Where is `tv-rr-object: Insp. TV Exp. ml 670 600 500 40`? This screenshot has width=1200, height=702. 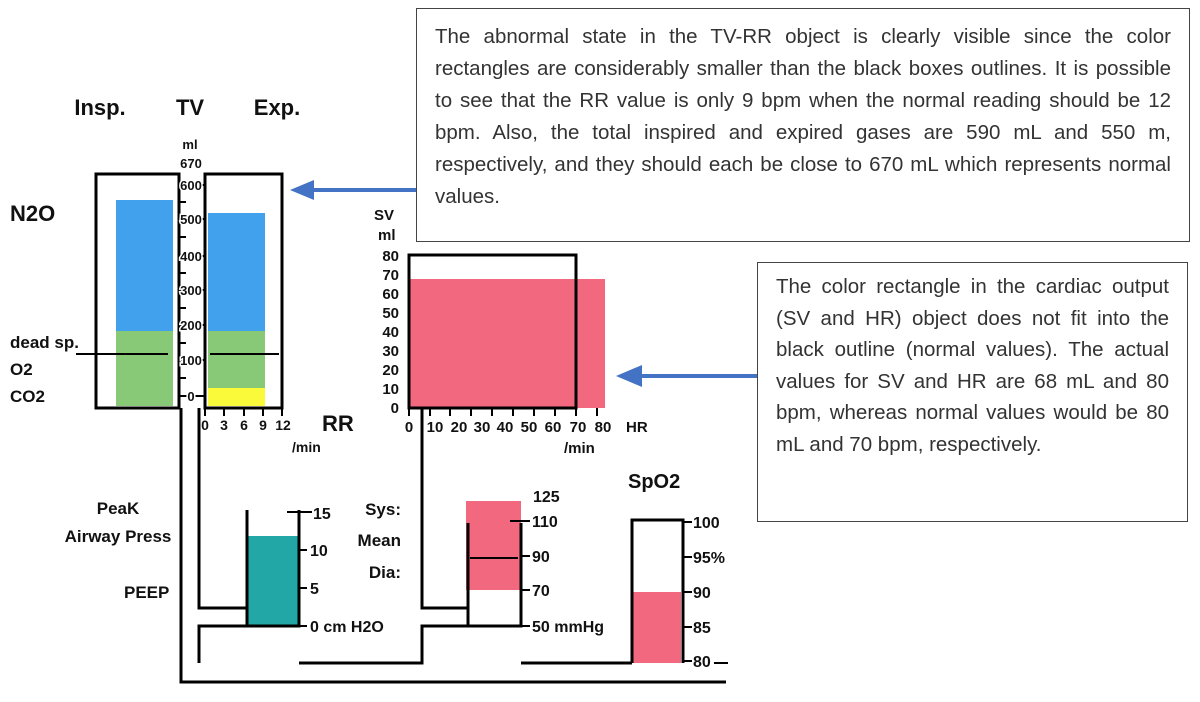
tv-rr-object: Insp. TV Exp. ml 670 600 500 40 is located at coordinates (182, 275).